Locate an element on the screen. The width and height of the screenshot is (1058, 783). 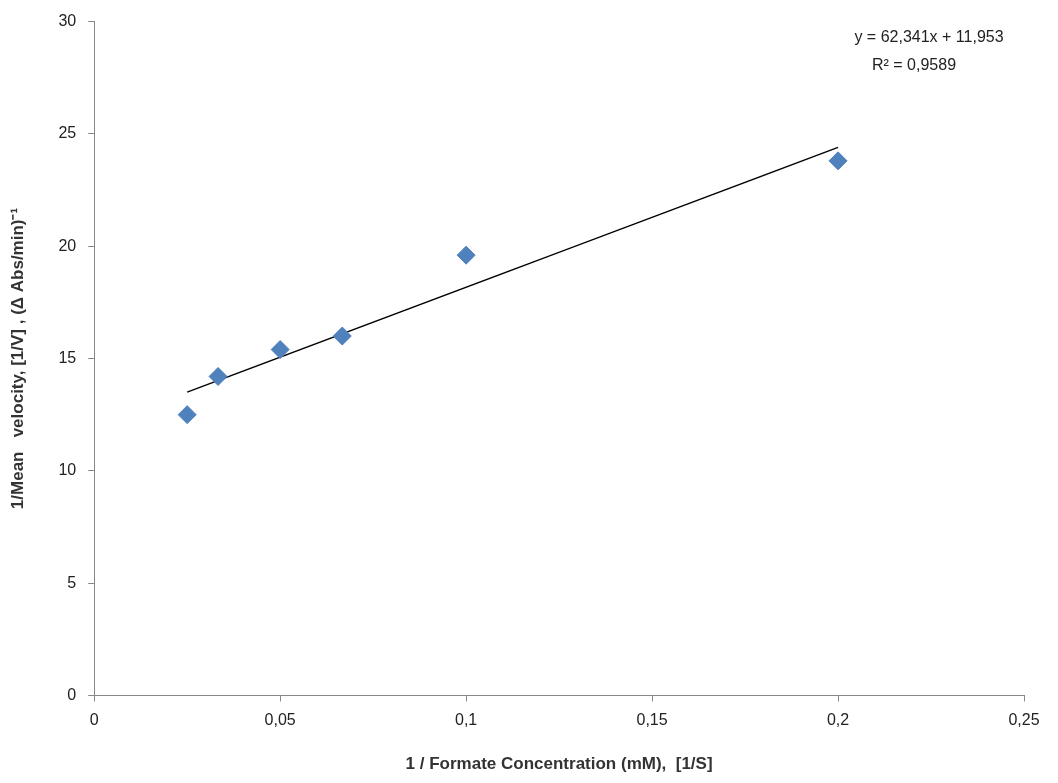
y-tick-label: 20 is located at coordinates (67, 245).